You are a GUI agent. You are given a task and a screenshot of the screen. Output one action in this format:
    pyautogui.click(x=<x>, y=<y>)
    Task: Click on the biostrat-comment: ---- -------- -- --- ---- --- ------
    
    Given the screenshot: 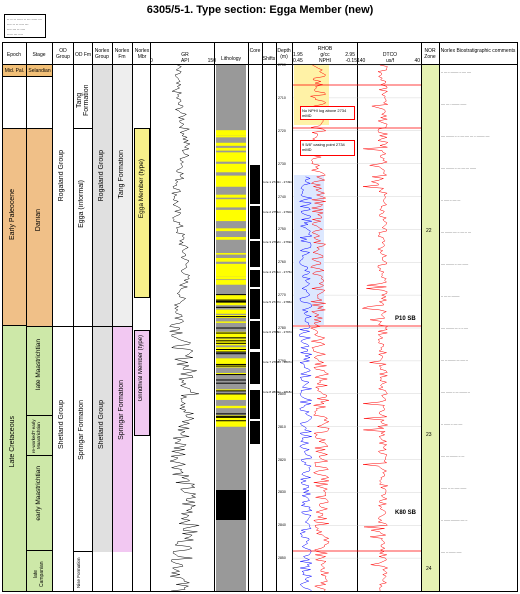 What is the action you would take?
    pyautogui.click(x=458, y=168)
    